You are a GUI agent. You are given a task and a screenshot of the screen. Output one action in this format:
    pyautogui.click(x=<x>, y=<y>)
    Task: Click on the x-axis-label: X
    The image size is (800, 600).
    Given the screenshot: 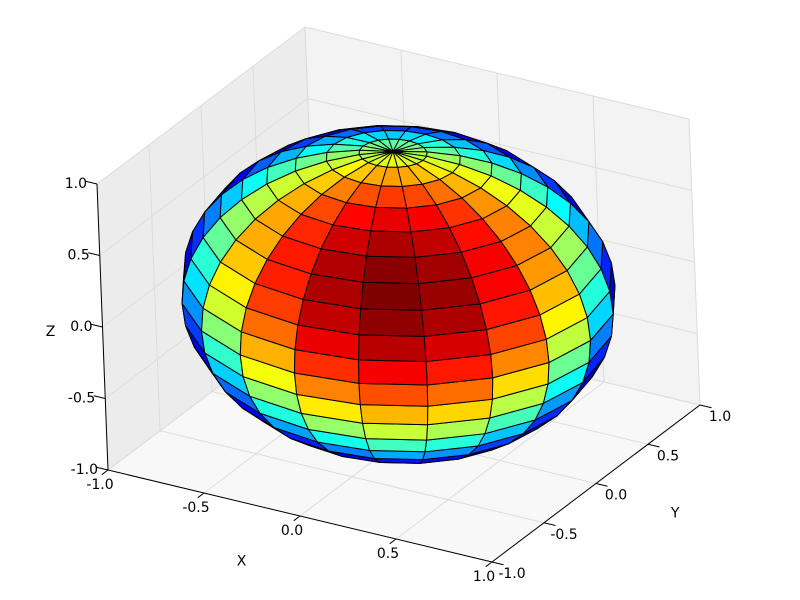 What is the action you would take?
    pyautogui.click(x=242, y=561)
    